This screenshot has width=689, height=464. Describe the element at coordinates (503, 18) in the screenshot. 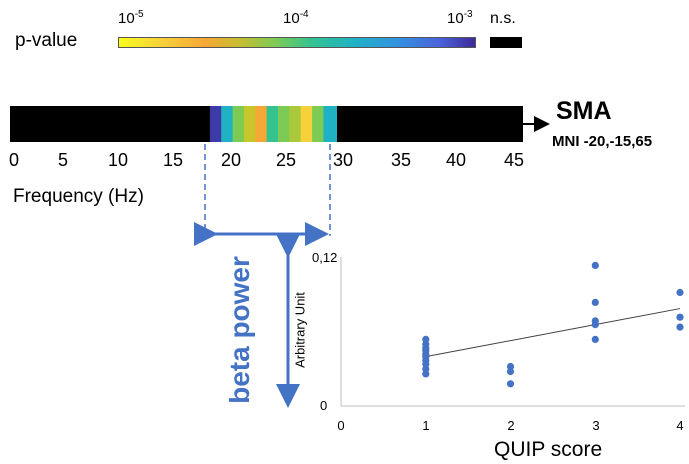

I see `ns-label: n.s.` at that location.